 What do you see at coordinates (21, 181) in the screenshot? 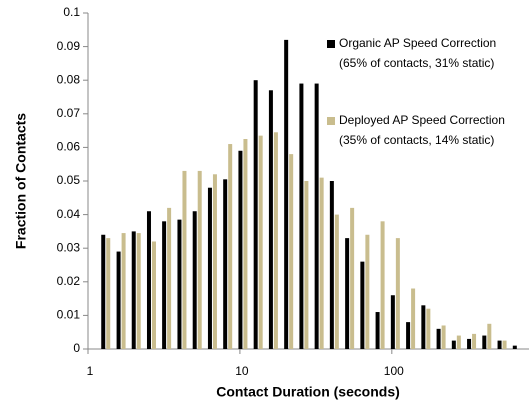
I see `y-axis-title: Fraction of Contacts` at bounding box center [21, 181].